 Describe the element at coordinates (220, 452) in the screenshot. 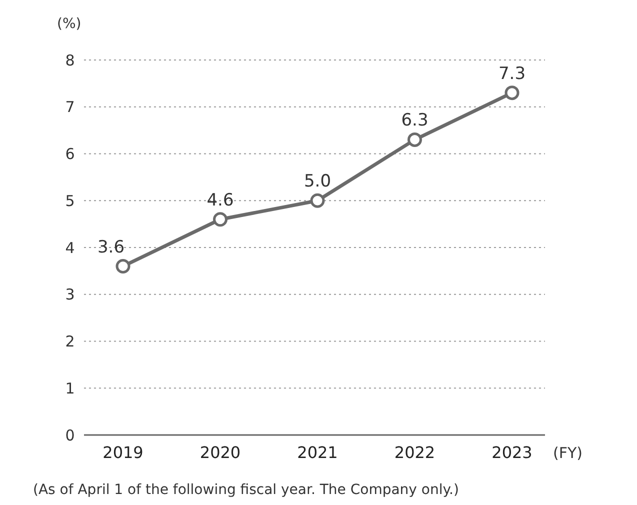

I see `x-tick-label: 2020` at that location.